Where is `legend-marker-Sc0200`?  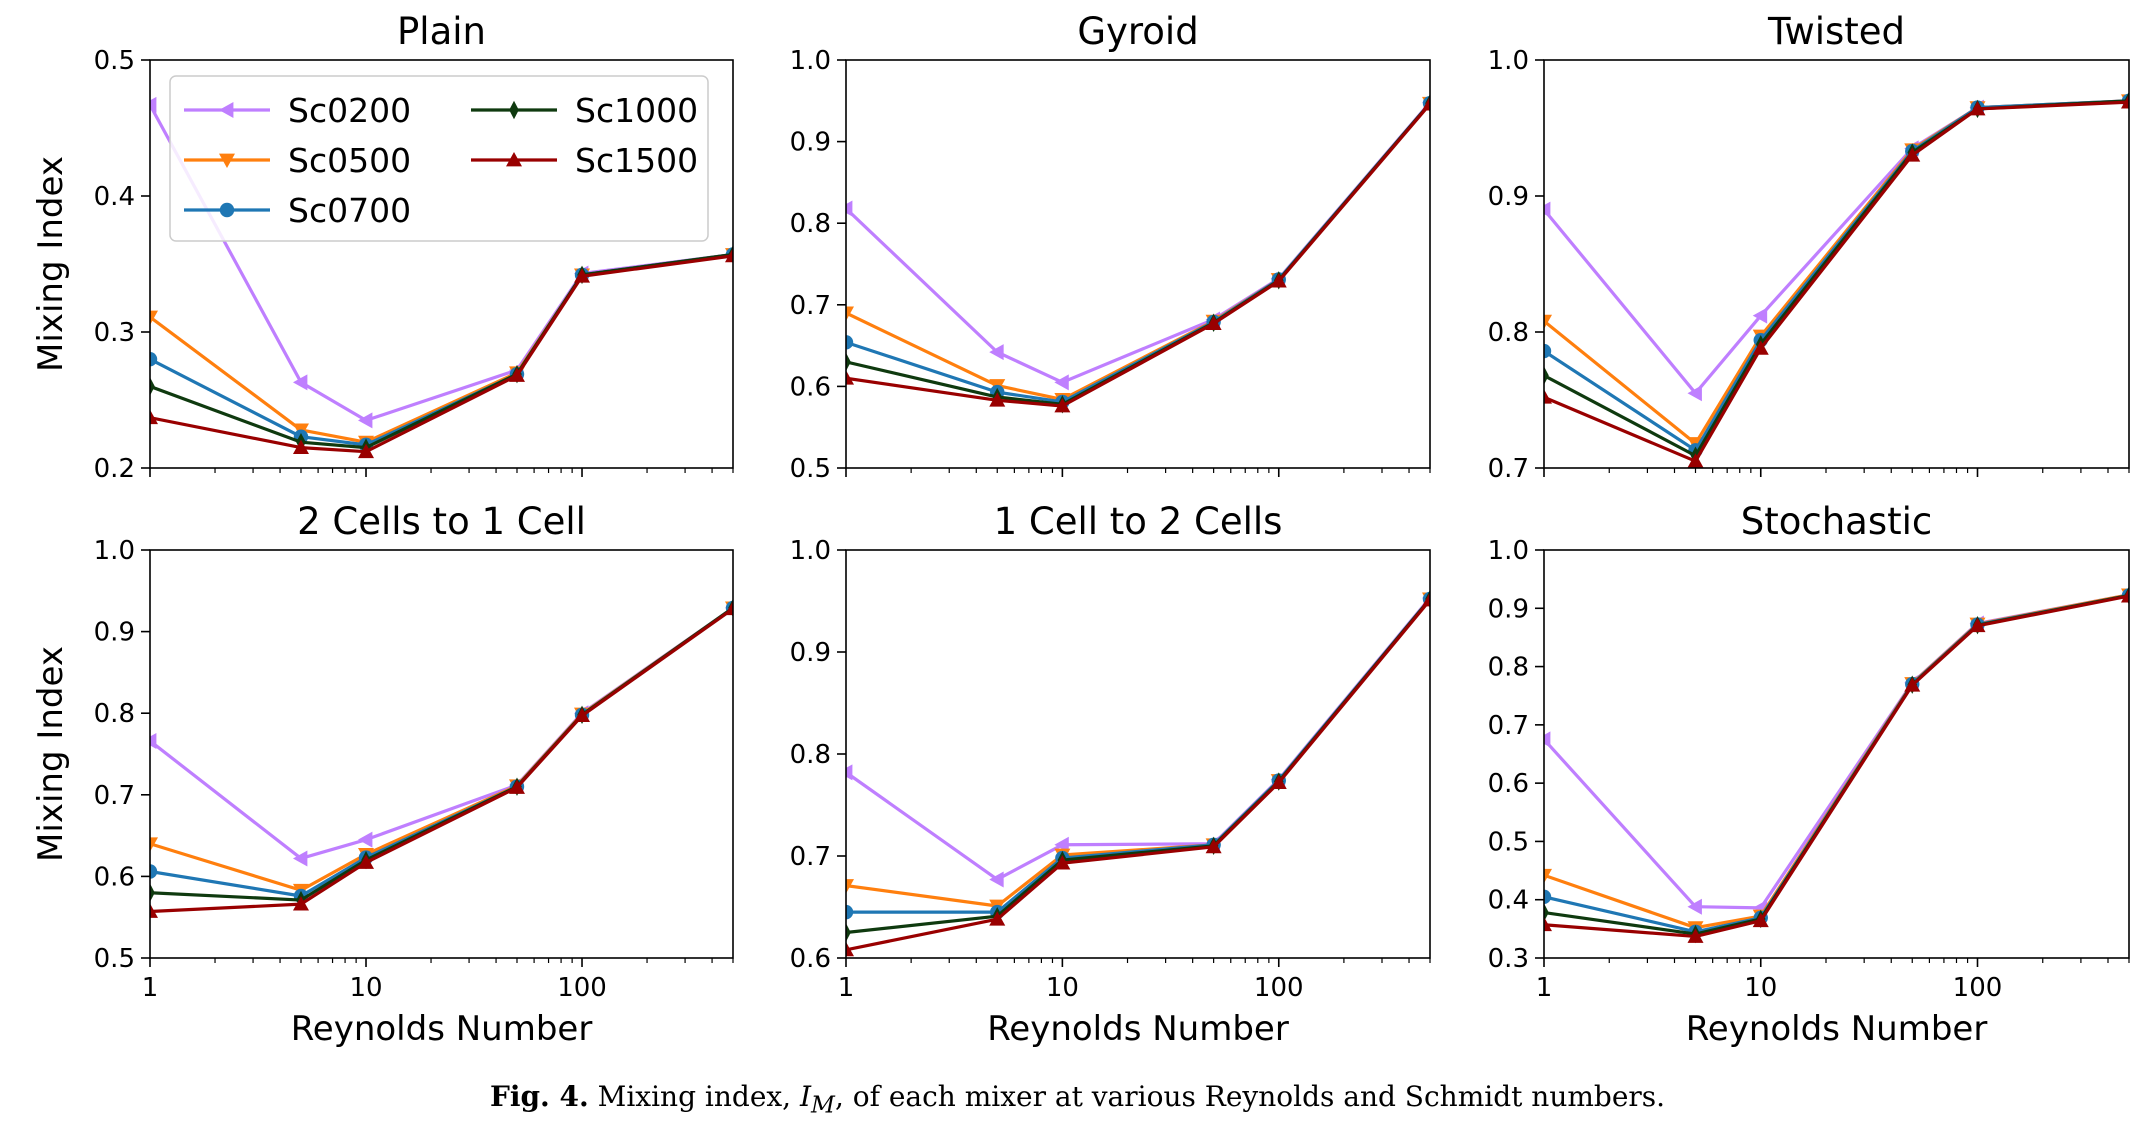
legend-marker-Sc0200 is located at coordinates (226, 110).